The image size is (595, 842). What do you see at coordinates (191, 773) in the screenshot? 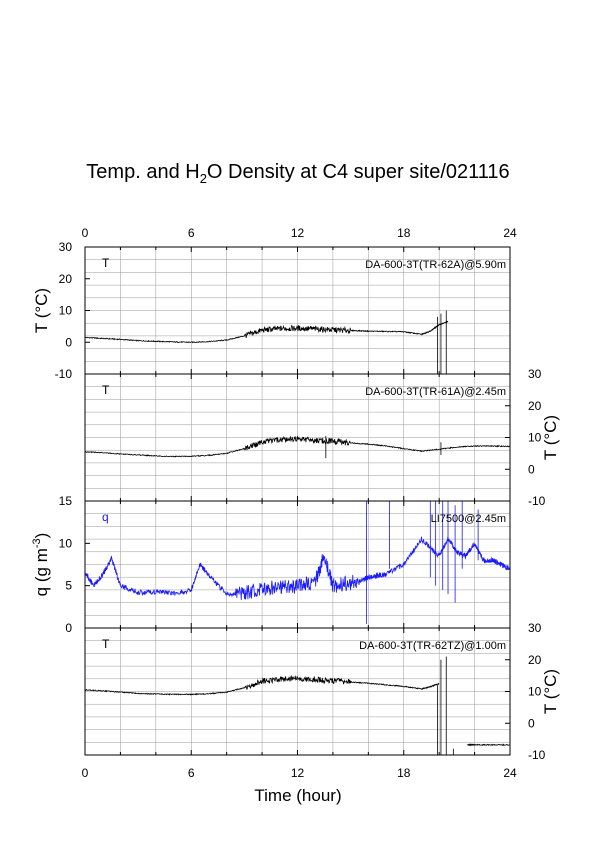
I see `bottom-x-tick-label: 6` at bounding box center [191, 773].